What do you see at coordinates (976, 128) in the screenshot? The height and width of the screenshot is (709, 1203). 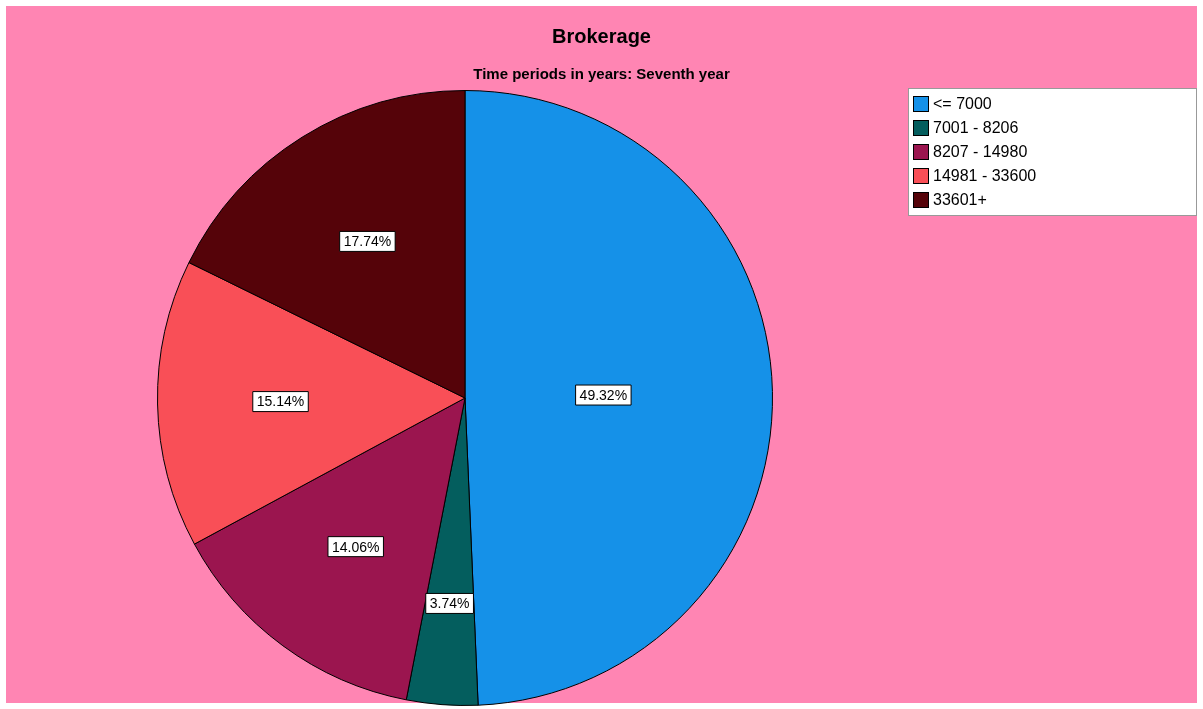 I see `legend-label: 7001 - 8206` at bounding box center [976, 128].